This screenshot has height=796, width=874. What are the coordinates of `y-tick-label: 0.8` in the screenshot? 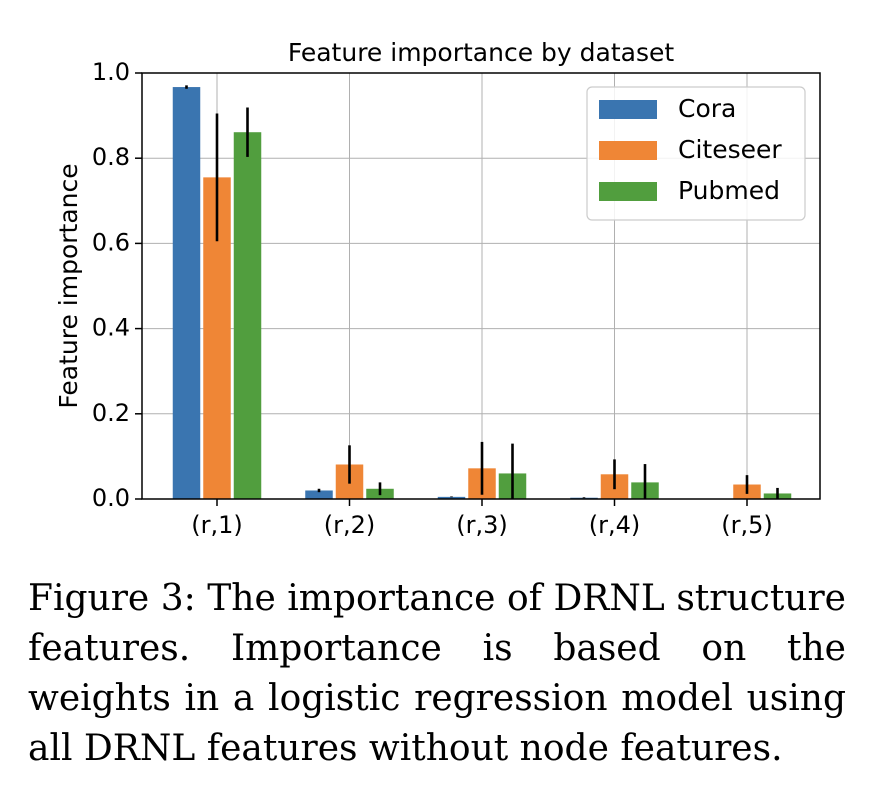 It's located at (111, 157).